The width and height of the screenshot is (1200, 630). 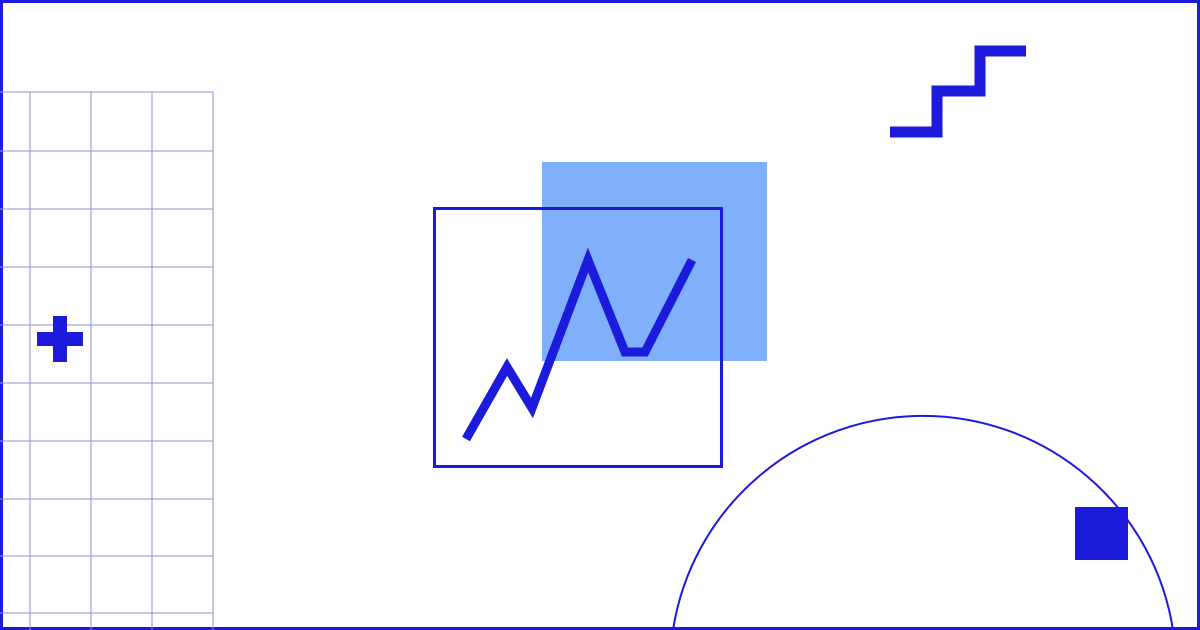 What do you see at coordinates (923, 522) in the screenshot?
I see `large-arc` at bounding box center [923, 522].